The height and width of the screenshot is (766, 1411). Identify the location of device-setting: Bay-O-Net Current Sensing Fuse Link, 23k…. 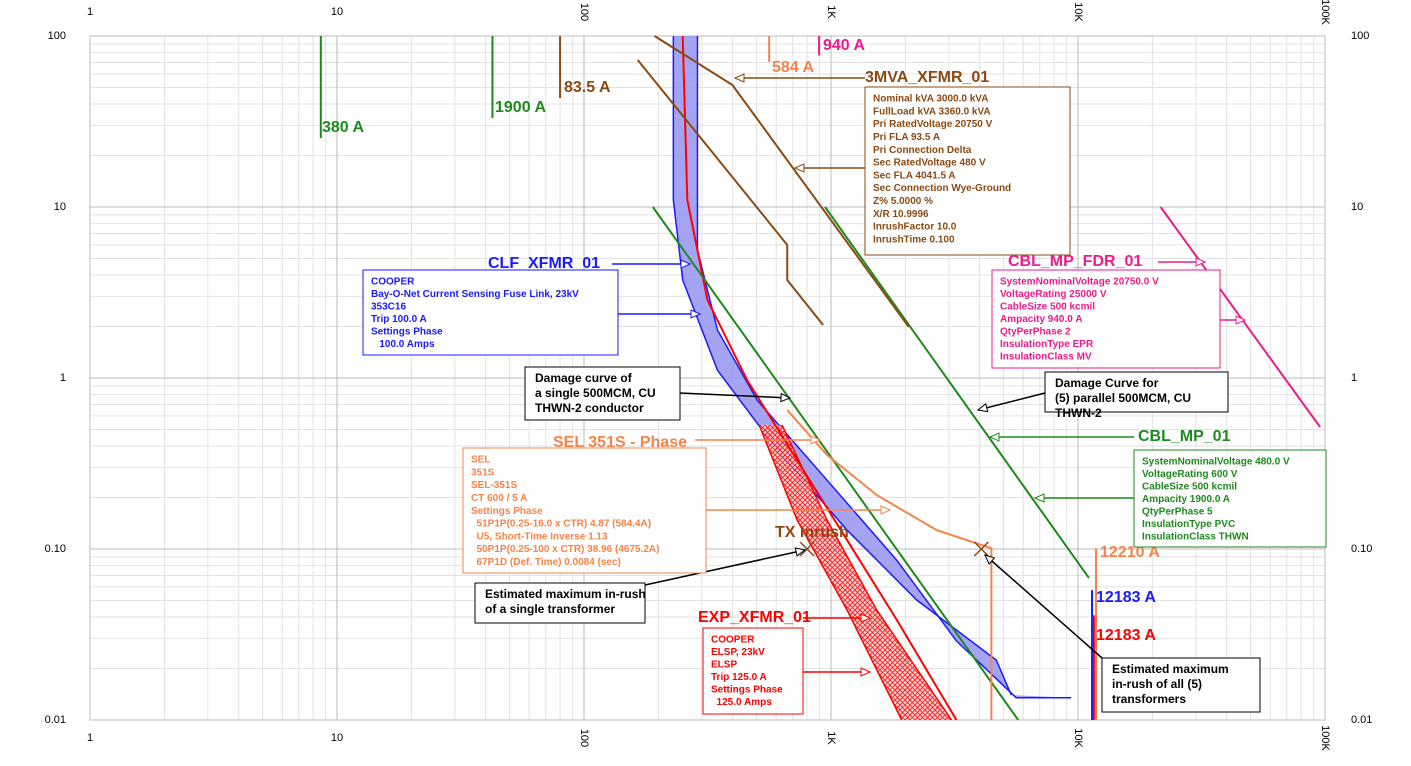
(475, 294).